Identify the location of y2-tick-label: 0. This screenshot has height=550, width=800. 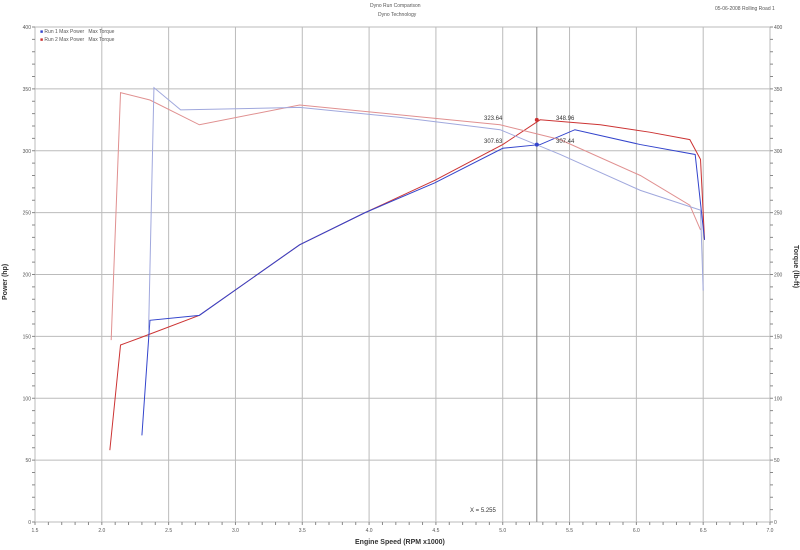
(775, 523).